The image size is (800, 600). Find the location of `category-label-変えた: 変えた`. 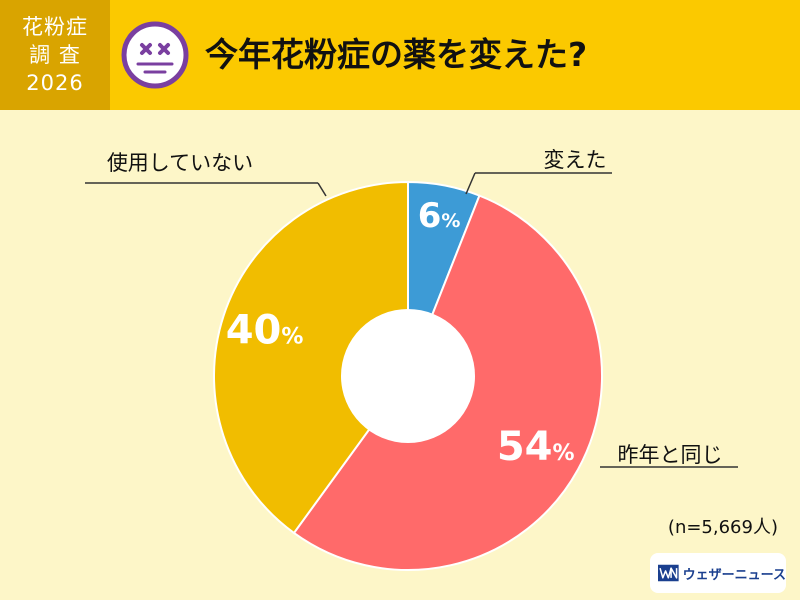

category-label-変えた: 変えた is located at coordinates (575, 160).